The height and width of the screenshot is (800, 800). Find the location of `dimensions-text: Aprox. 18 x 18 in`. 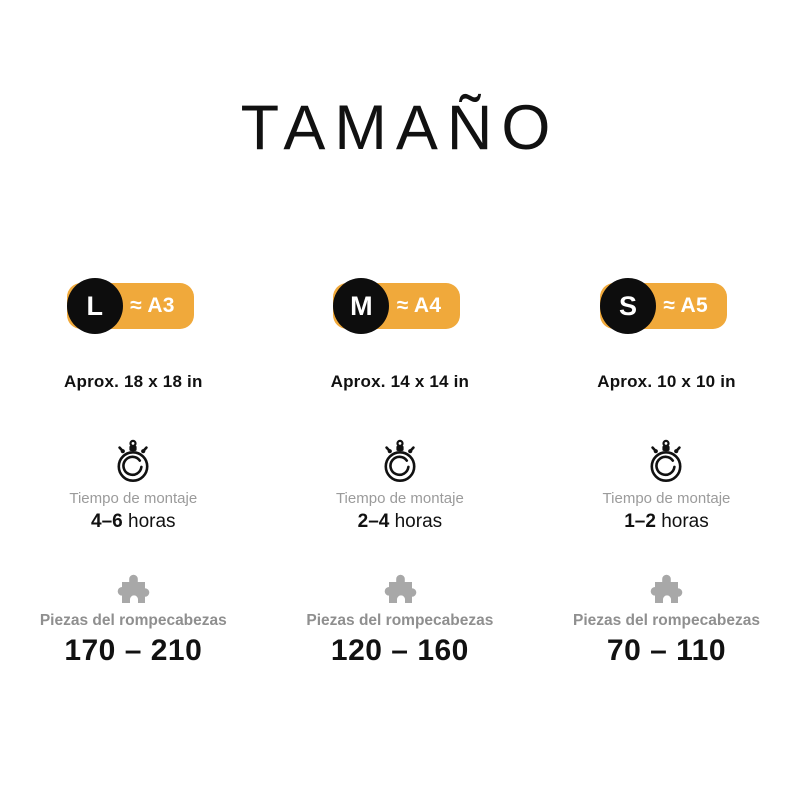

dimensions-text: Aprox. 18 x 18 in is located at coordinates (133, 381).